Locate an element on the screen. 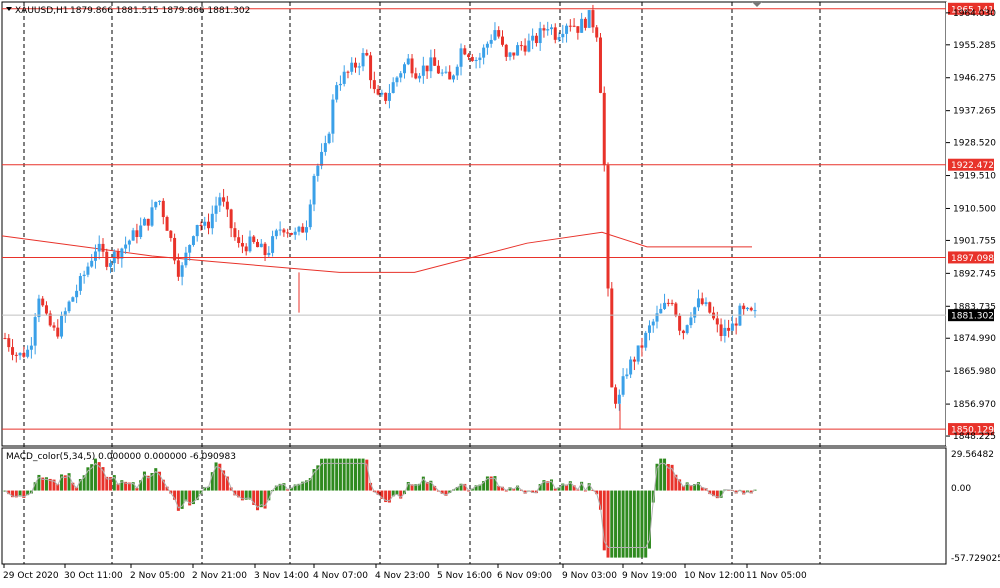 Image resolution: width=1000 pixels, height=588 pixels. symbol-label: XAUUSD,H1 is located at coordinates (42, 11).